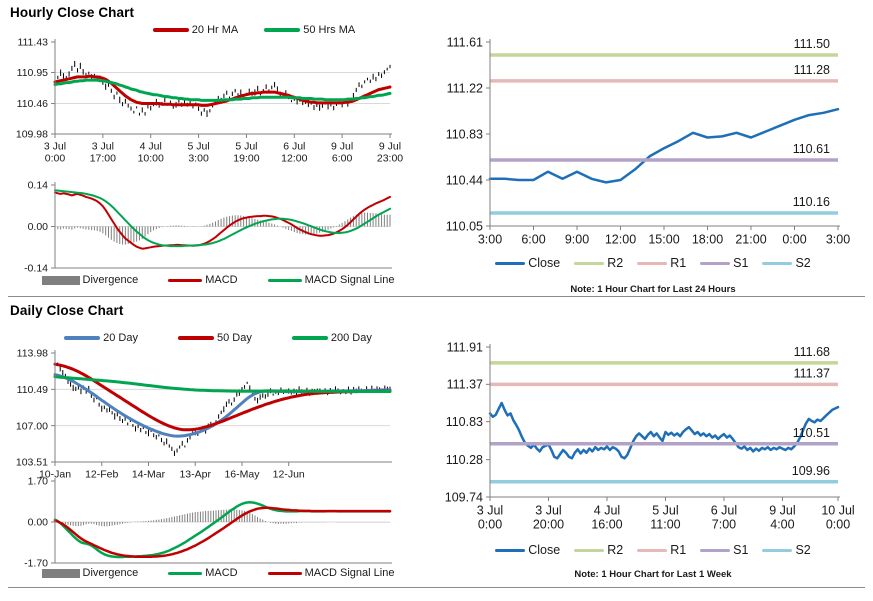  I want to click on svg-text: 21:00, so click(750, 240).